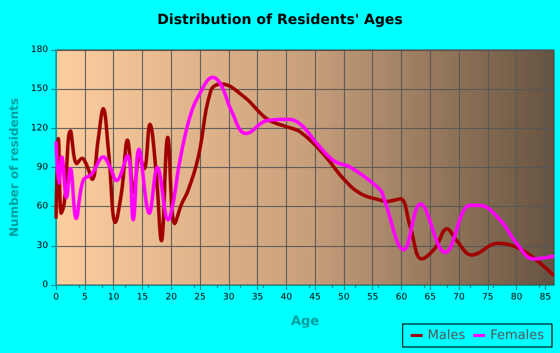 The image size is (560, 353). I want to click on x-tick-label: 5, so click(85, 297).